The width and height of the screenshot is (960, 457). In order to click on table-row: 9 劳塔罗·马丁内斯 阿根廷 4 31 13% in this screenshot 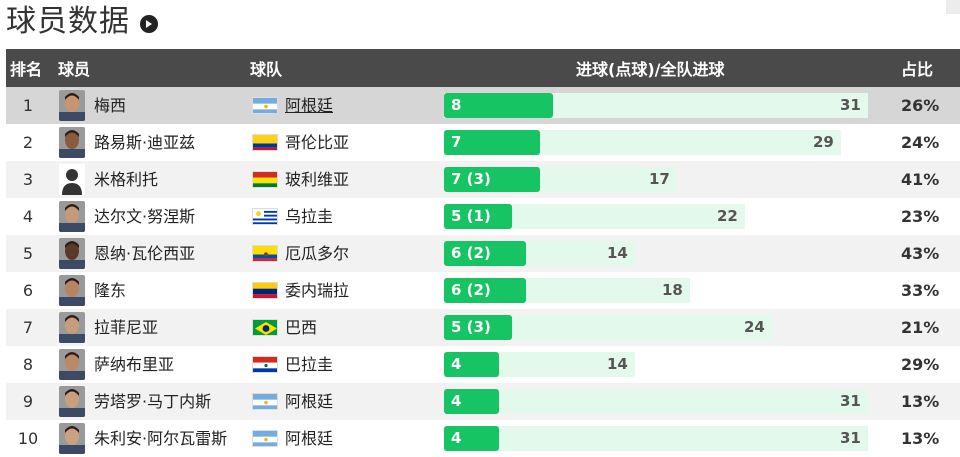, I will do `click(483, 401)`.